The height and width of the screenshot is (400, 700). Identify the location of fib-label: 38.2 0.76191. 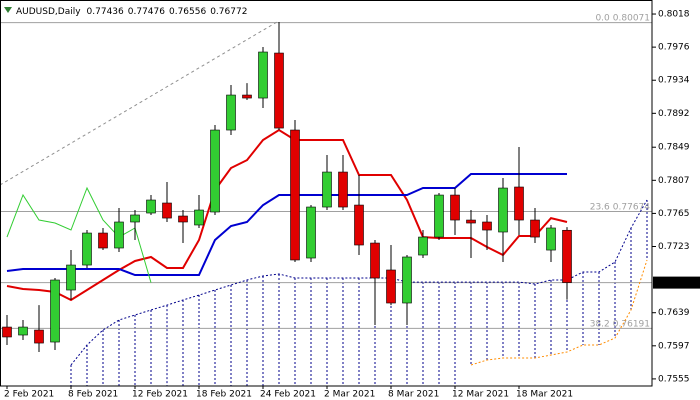
(620, 324).